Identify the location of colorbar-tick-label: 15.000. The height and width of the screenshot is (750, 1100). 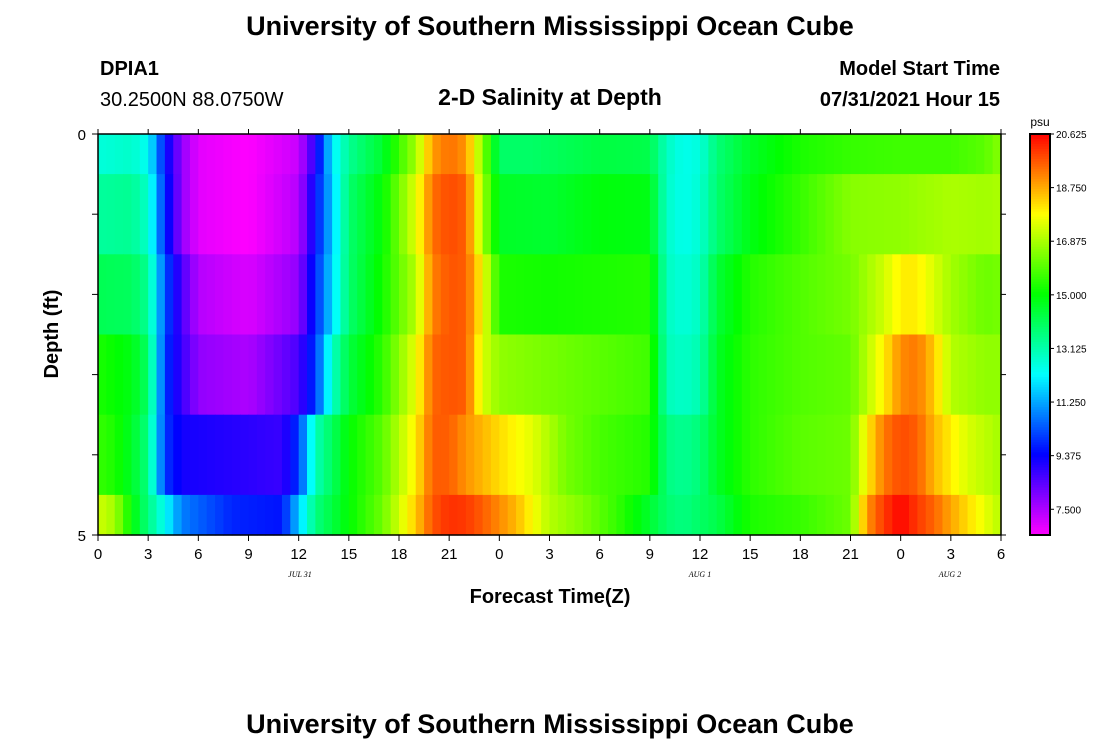
(1071, 296).